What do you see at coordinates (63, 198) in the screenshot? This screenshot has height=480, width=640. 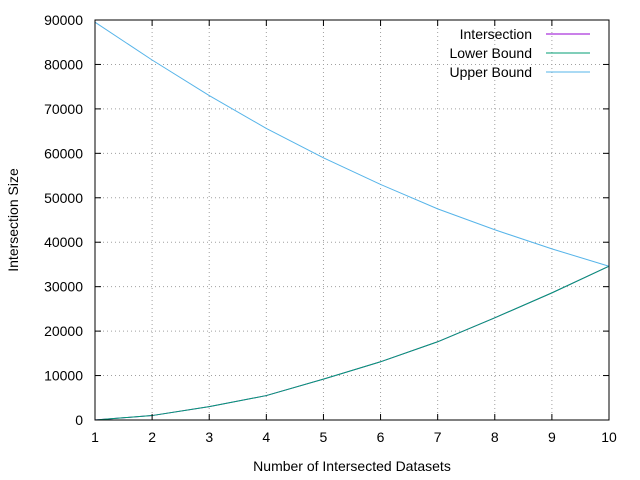 I see `y-tick-label: 50000` at bounding box center [63, 198].